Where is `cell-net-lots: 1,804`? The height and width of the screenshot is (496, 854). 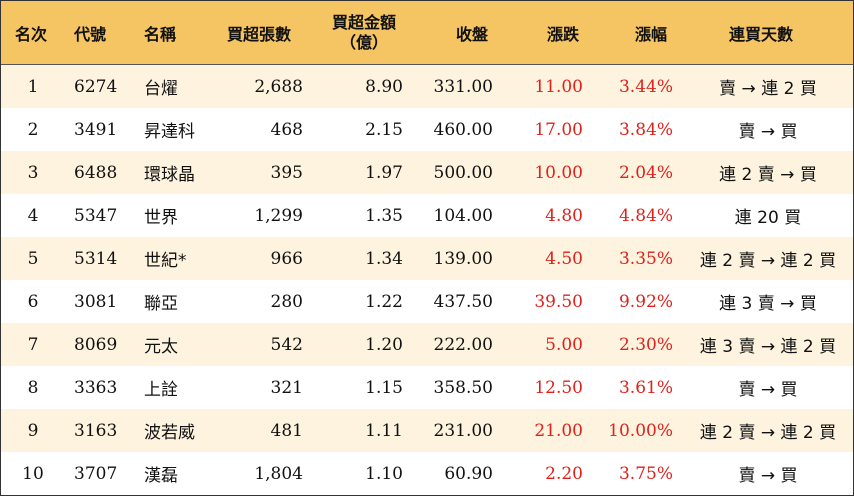 cell-net-lots: 1,804 is located at coordinates (278, 473).